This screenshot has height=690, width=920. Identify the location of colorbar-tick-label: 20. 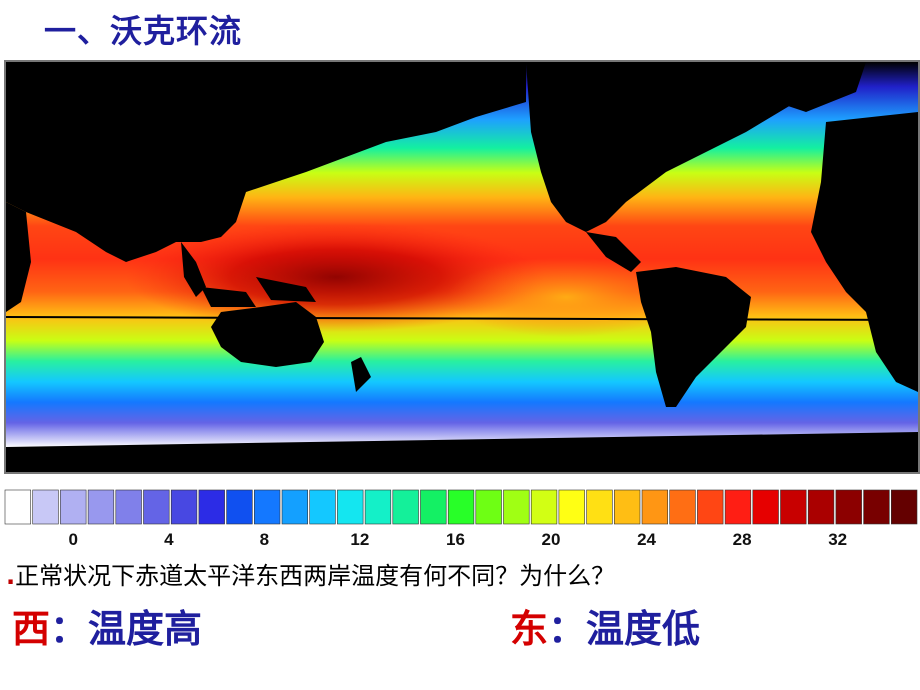
(551, 539).